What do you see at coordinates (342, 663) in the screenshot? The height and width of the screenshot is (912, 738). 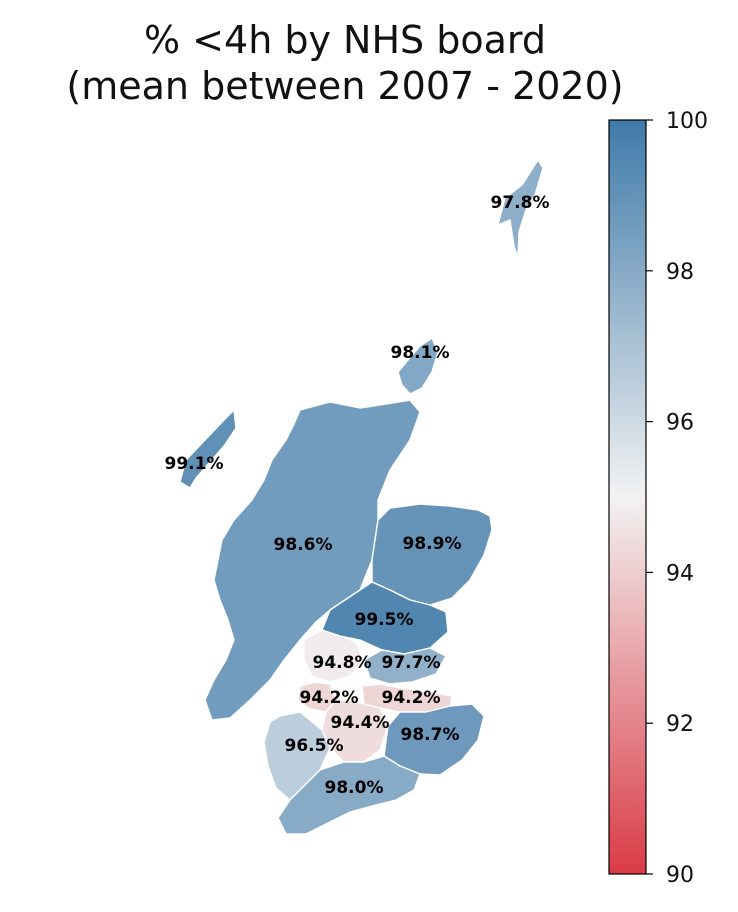 I see `region-value-label: 94.8%` at bounding box center [342, 663].